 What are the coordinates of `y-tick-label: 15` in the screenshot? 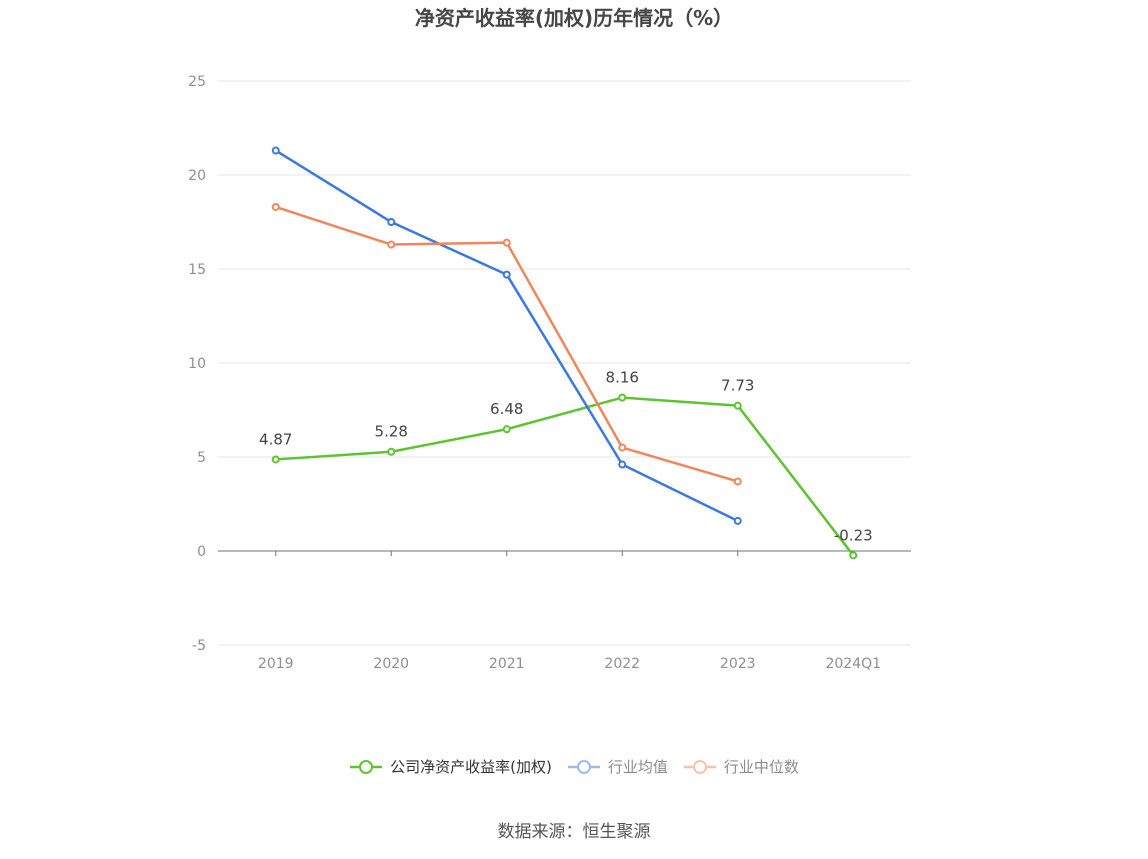 It's located at (197, 270).